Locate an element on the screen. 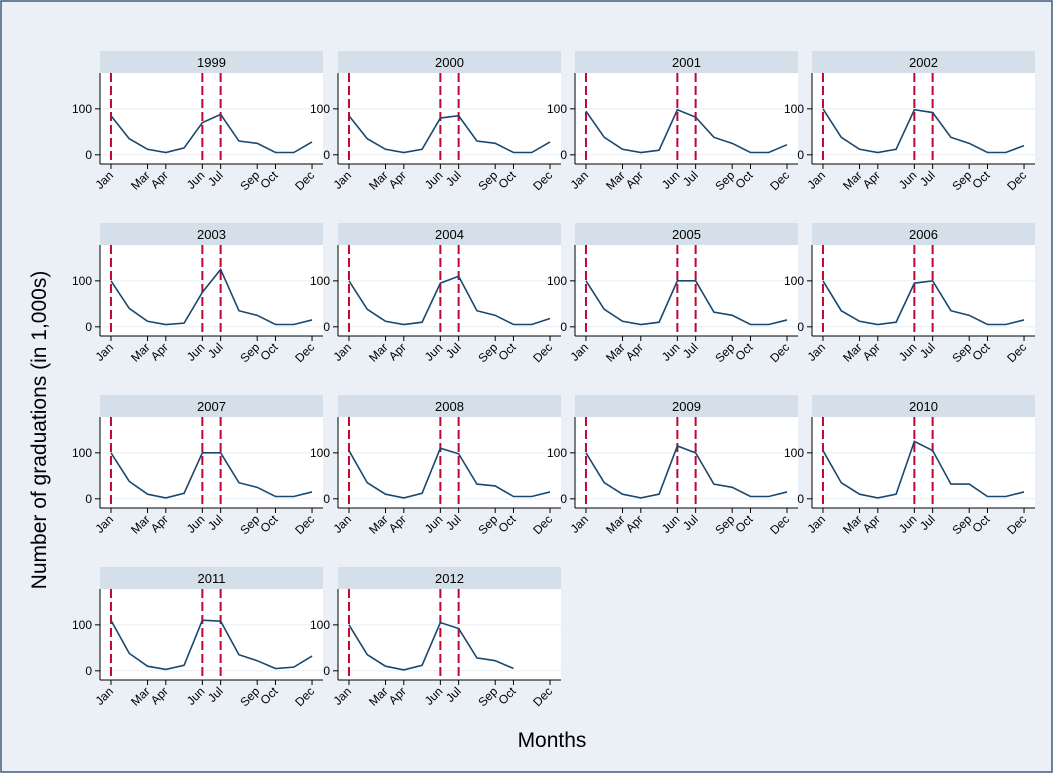  panel-title: 2004 is located at coordinates (449, 234).